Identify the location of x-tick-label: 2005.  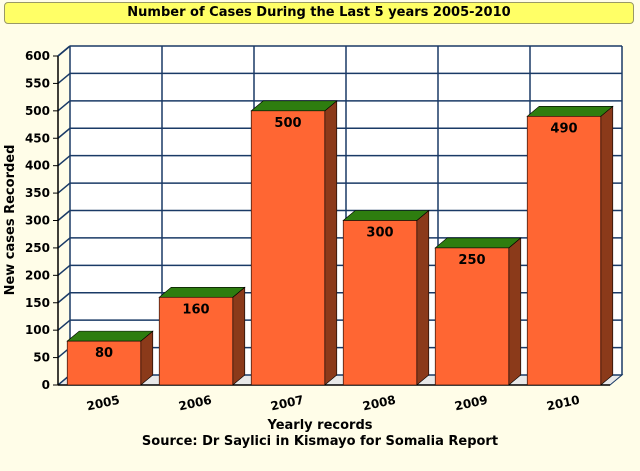
(103, 403).